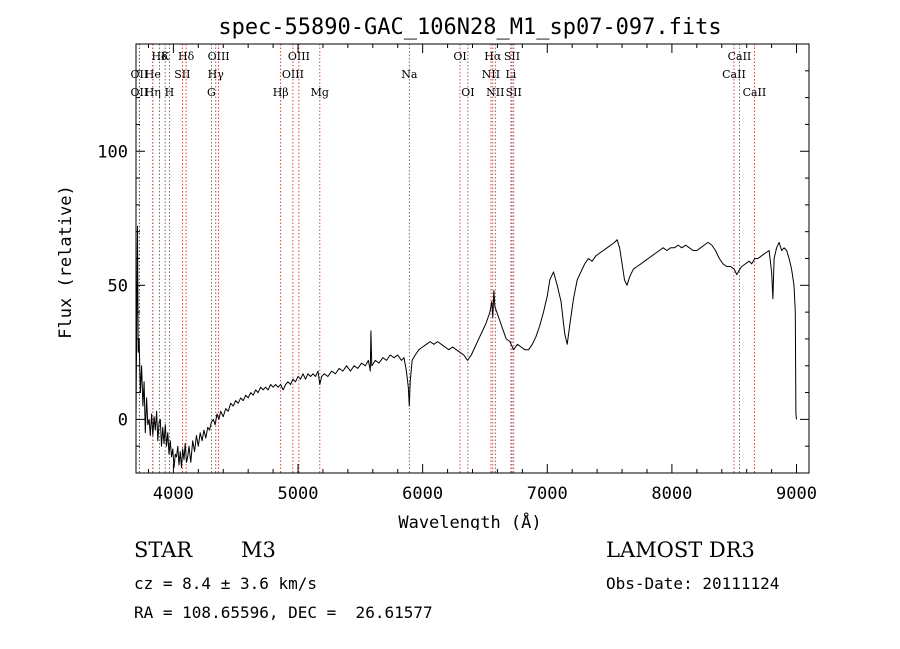 This screenshot has height=649, width=900. Describe the element at coordinates (123, 420) in the screenshot. I see `y-tick-label-0: 0` at that location.